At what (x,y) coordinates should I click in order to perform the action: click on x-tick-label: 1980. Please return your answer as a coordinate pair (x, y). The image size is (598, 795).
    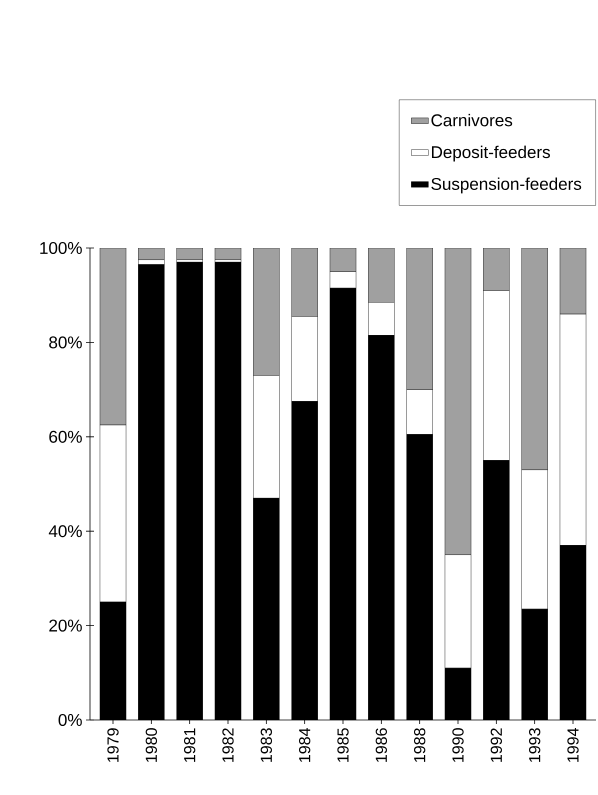
    Looking at the image, I should click on (151, 745).